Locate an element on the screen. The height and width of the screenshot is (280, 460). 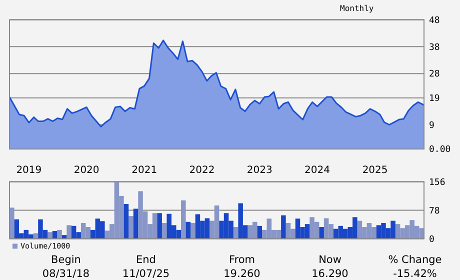
x-tick-label: 2022 is located at coordinates (202, 170).